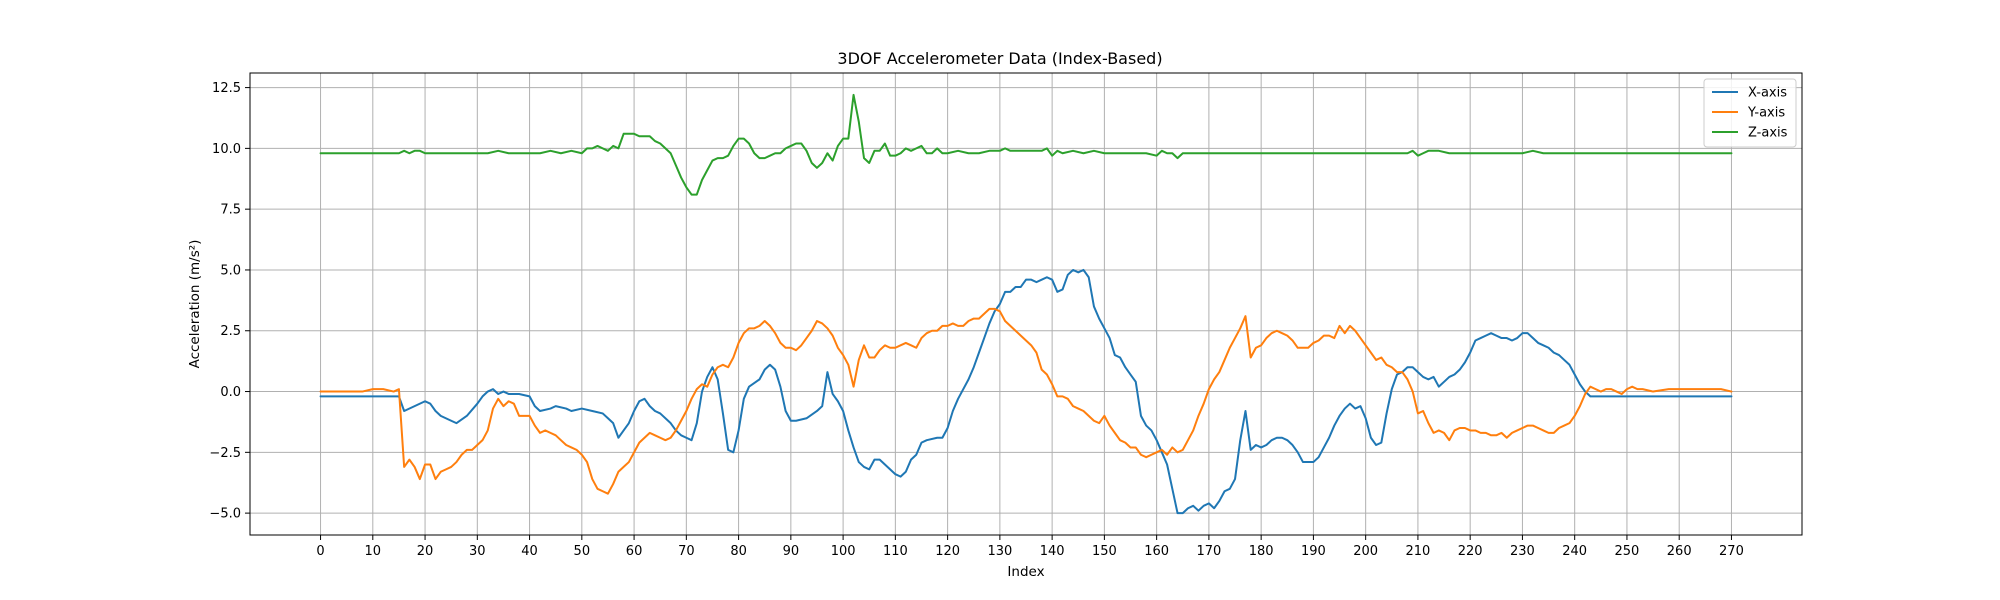 This screenshot has width=2000, height=600. Describe the element at coordinates (226, 88) in the screenshot. I see `y-tick-label: 12.5` at that location.